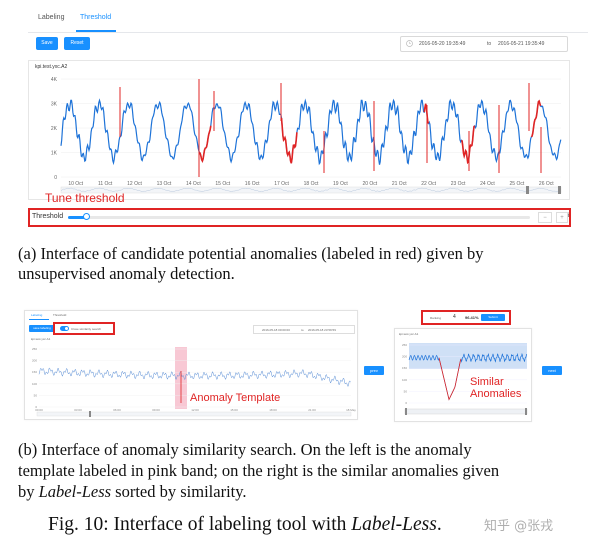 The width and height of the screenshot is (600, 550). What do you see at coordinates (276, 330) in the screenshot?
I see `small-date-from: 2016-05-18 00:00:00` at bounding box center [276, 330].